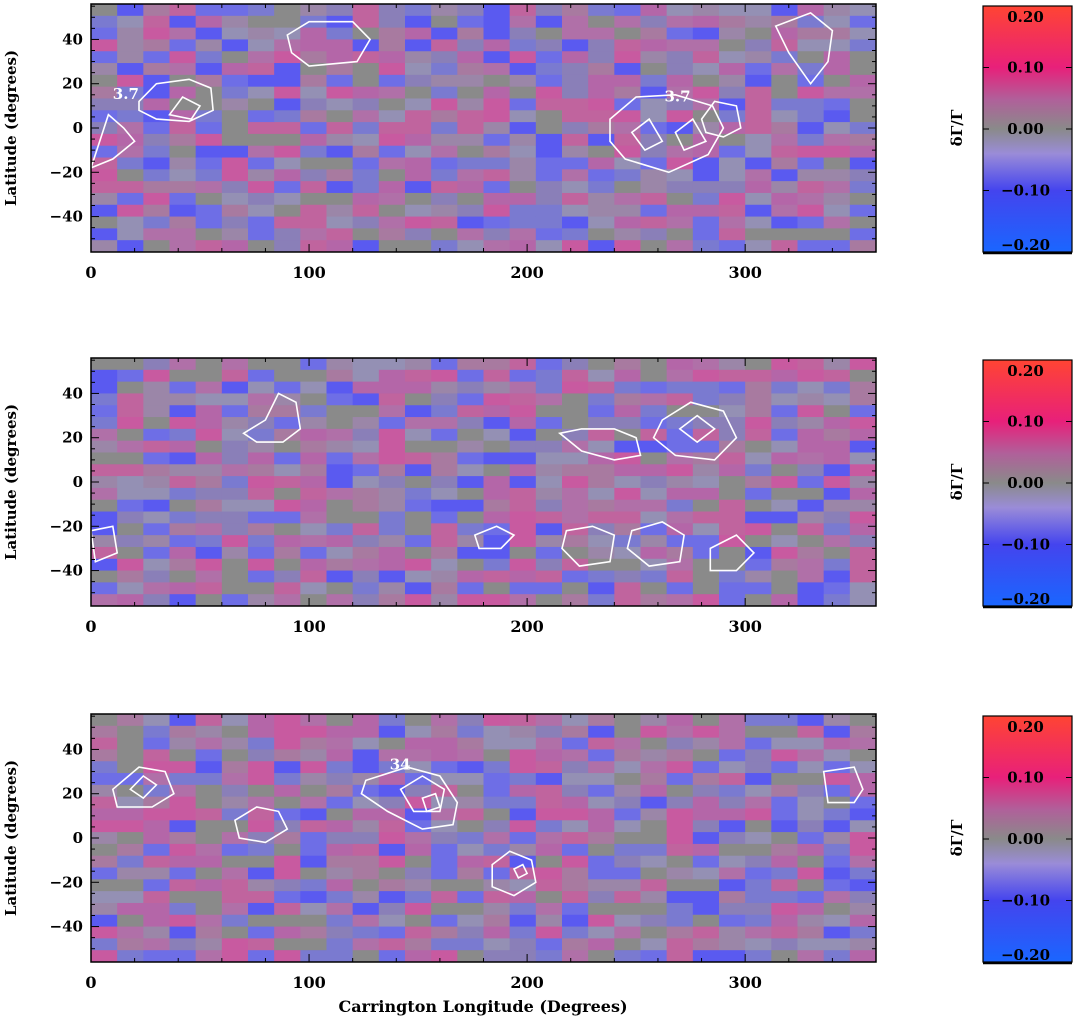  Describe the element at coordinates (957, 481) in the screenshot. I see `colorbar-label: δΓ/Γ` at that location.